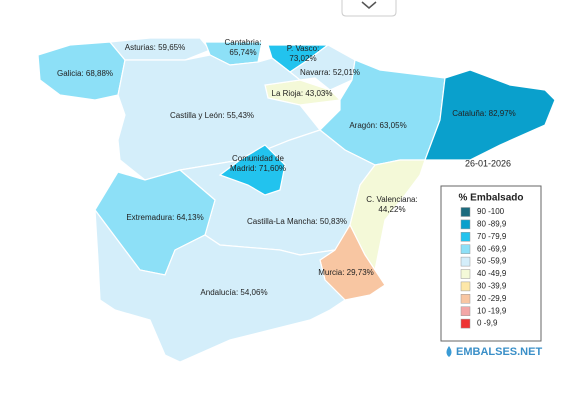 This screenshot has height=412, width=579. Describe the element at coordinates (258, 168) in the screenshot. I see `region-label: Madrid: 71,60%` at that location.